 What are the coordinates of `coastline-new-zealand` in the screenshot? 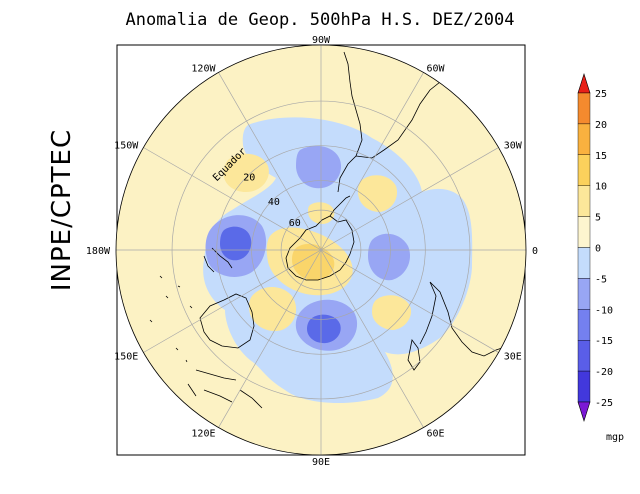 It's located at (218, 260).